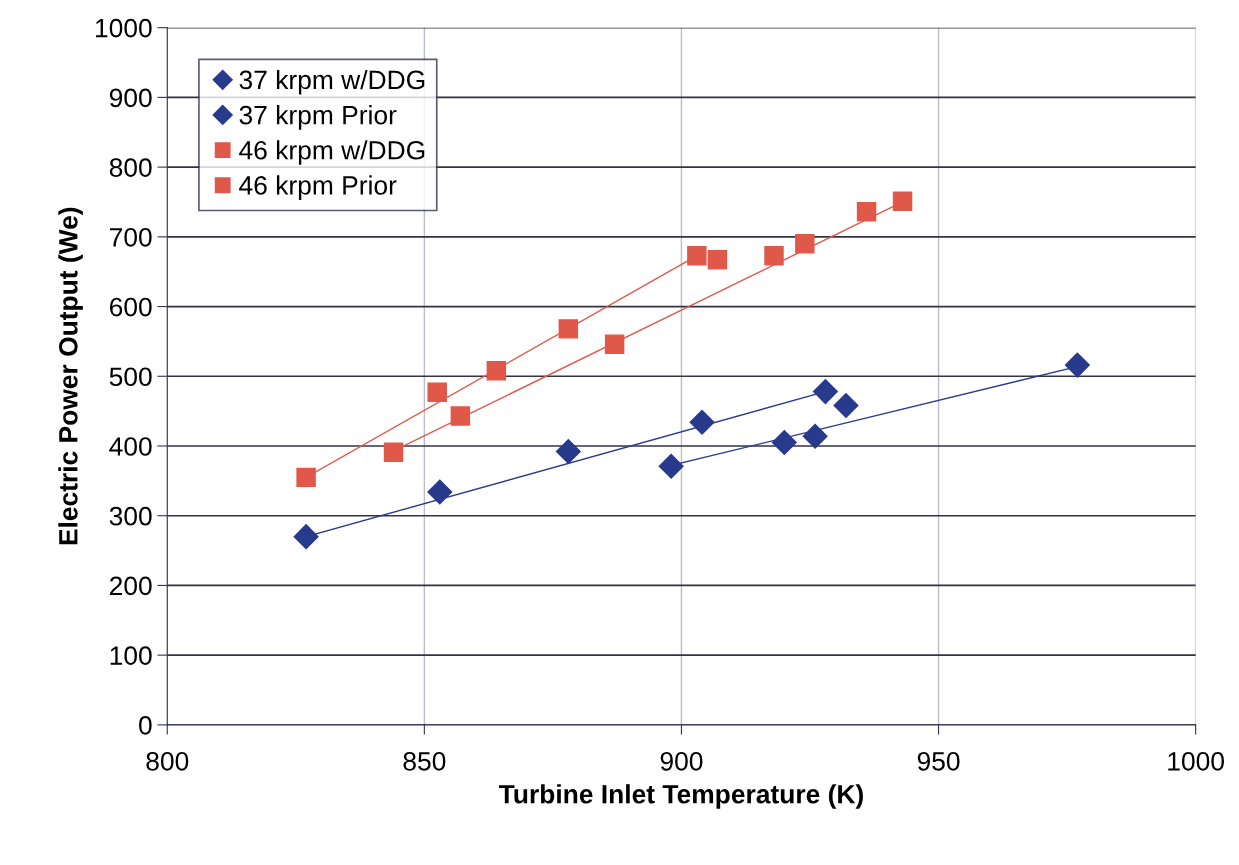  Describe the element at coordinates (680, 796) in the screenshot. I see `x-axis-title: Turbine Inlet Temperature (K)` at that location.